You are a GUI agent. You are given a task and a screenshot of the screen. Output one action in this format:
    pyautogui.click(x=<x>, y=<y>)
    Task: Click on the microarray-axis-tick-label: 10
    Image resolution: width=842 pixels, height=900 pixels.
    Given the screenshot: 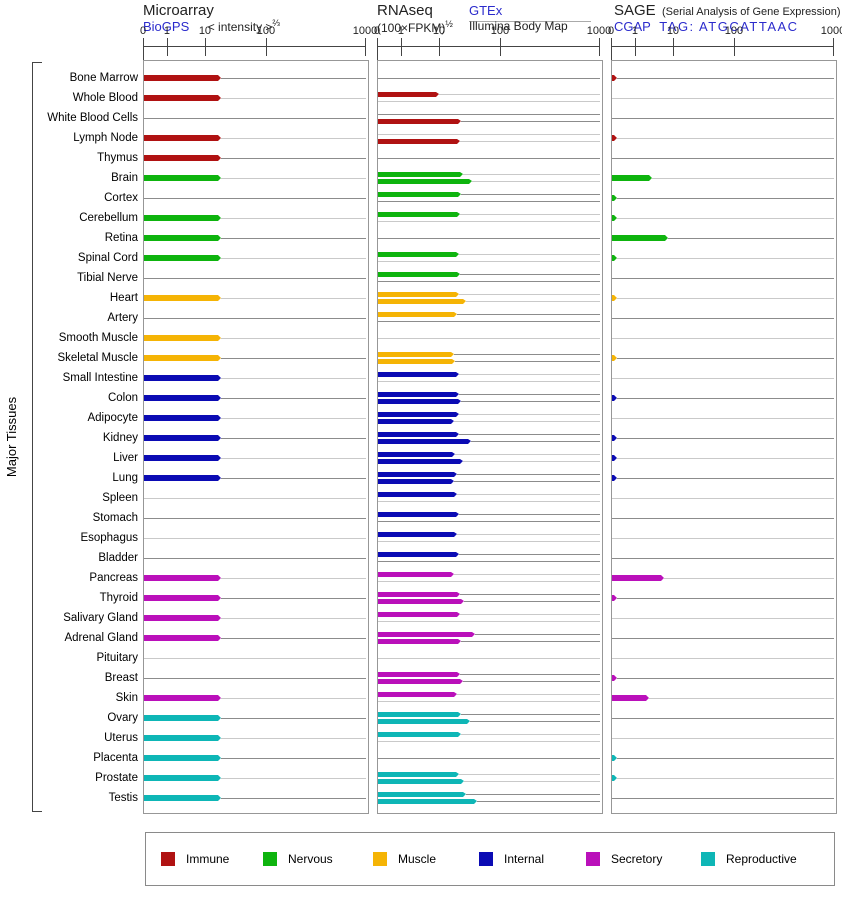 What is the action you would take?
    pyautogui.click(x=205, y=31)
    